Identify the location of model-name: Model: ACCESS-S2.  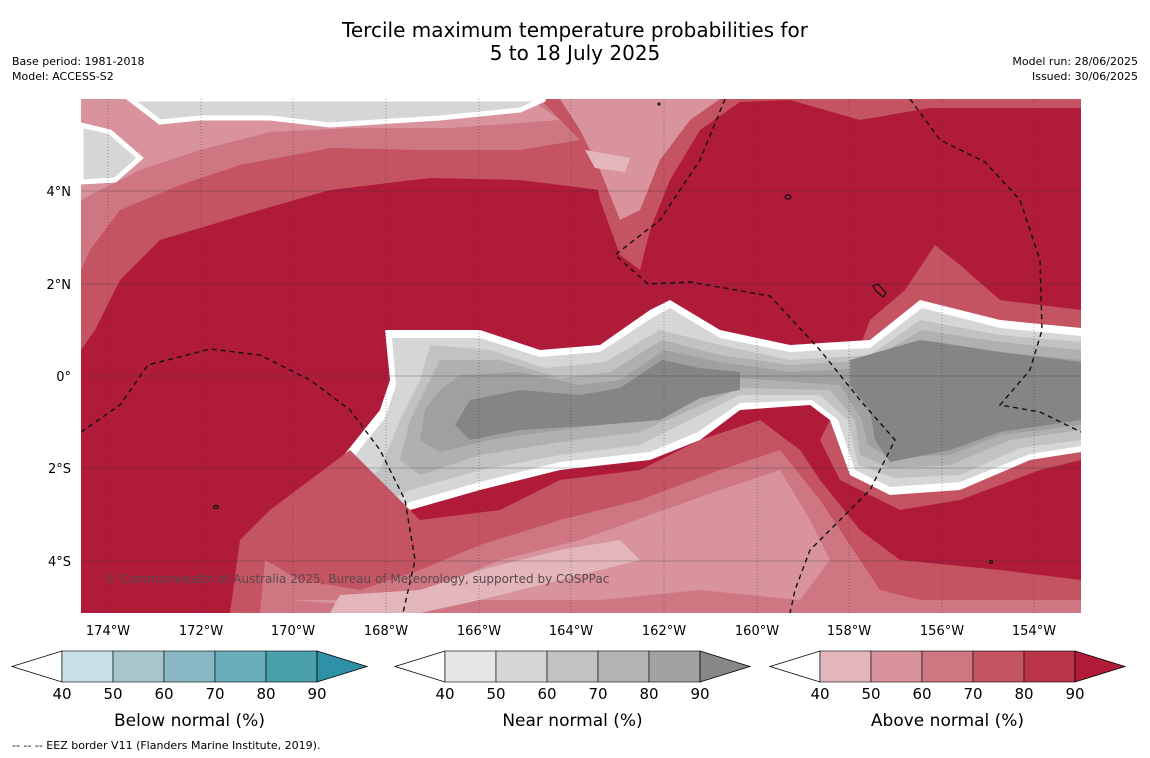
(63, 76).